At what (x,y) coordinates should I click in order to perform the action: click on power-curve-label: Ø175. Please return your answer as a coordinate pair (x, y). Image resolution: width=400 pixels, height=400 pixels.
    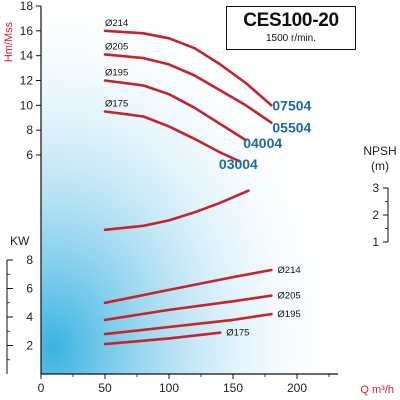
    Looking at the image, I should click on (237, 333).